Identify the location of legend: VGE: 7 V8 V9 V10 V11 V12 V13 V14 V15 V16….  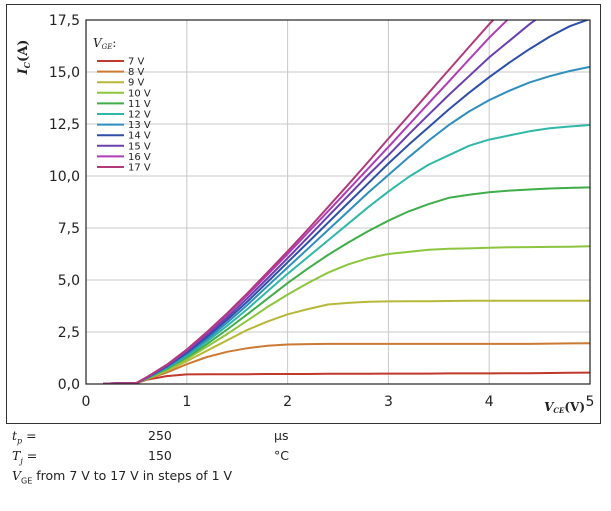
(122, 105).